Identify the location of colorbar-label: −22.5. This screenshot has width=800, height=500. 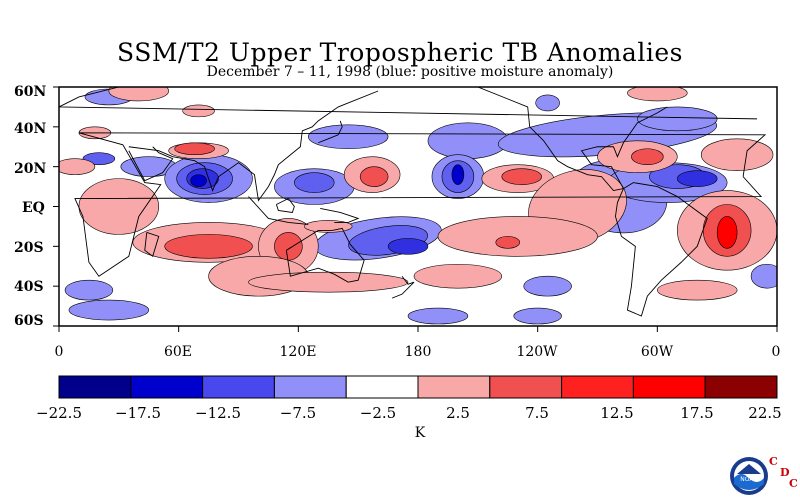
(59, 413).